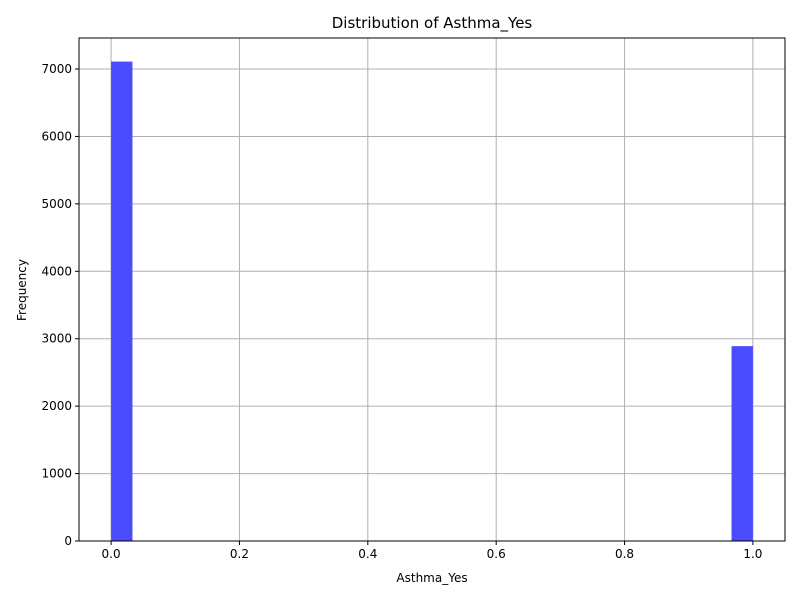 The height and width of the screenshot is (604, 800). What do you see at coordinates (367, 554) in the screenshot?
I see `x-tick-label: 0.4` at bounding box center [367, 554].